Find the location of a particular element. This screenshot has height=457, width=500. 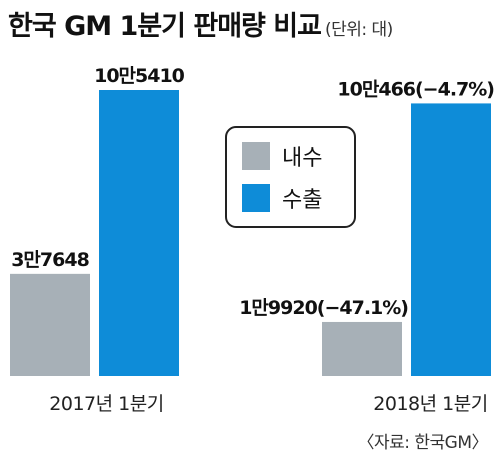

legend-swatch-domestic is located at coordinates (256, 156).